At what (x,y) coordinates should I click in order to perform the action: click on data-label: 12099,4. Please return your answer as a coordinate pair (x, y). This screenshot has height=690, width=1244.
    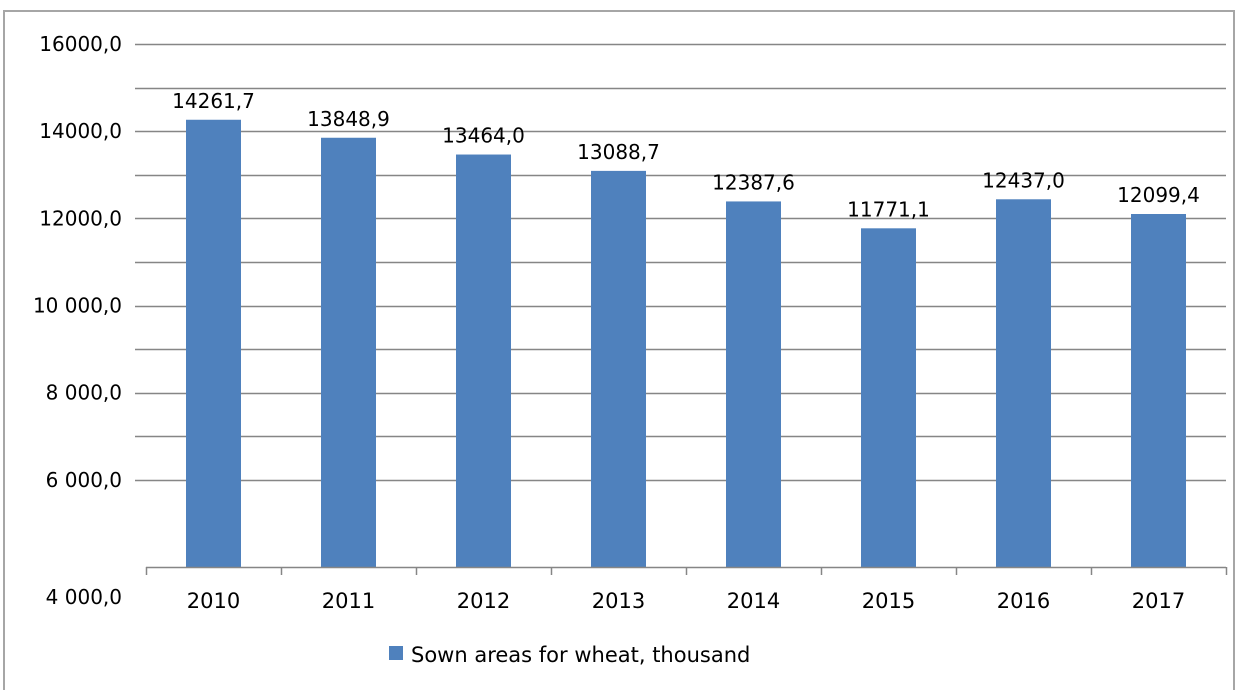
    Looking at the image, I should click on (1158, 195).